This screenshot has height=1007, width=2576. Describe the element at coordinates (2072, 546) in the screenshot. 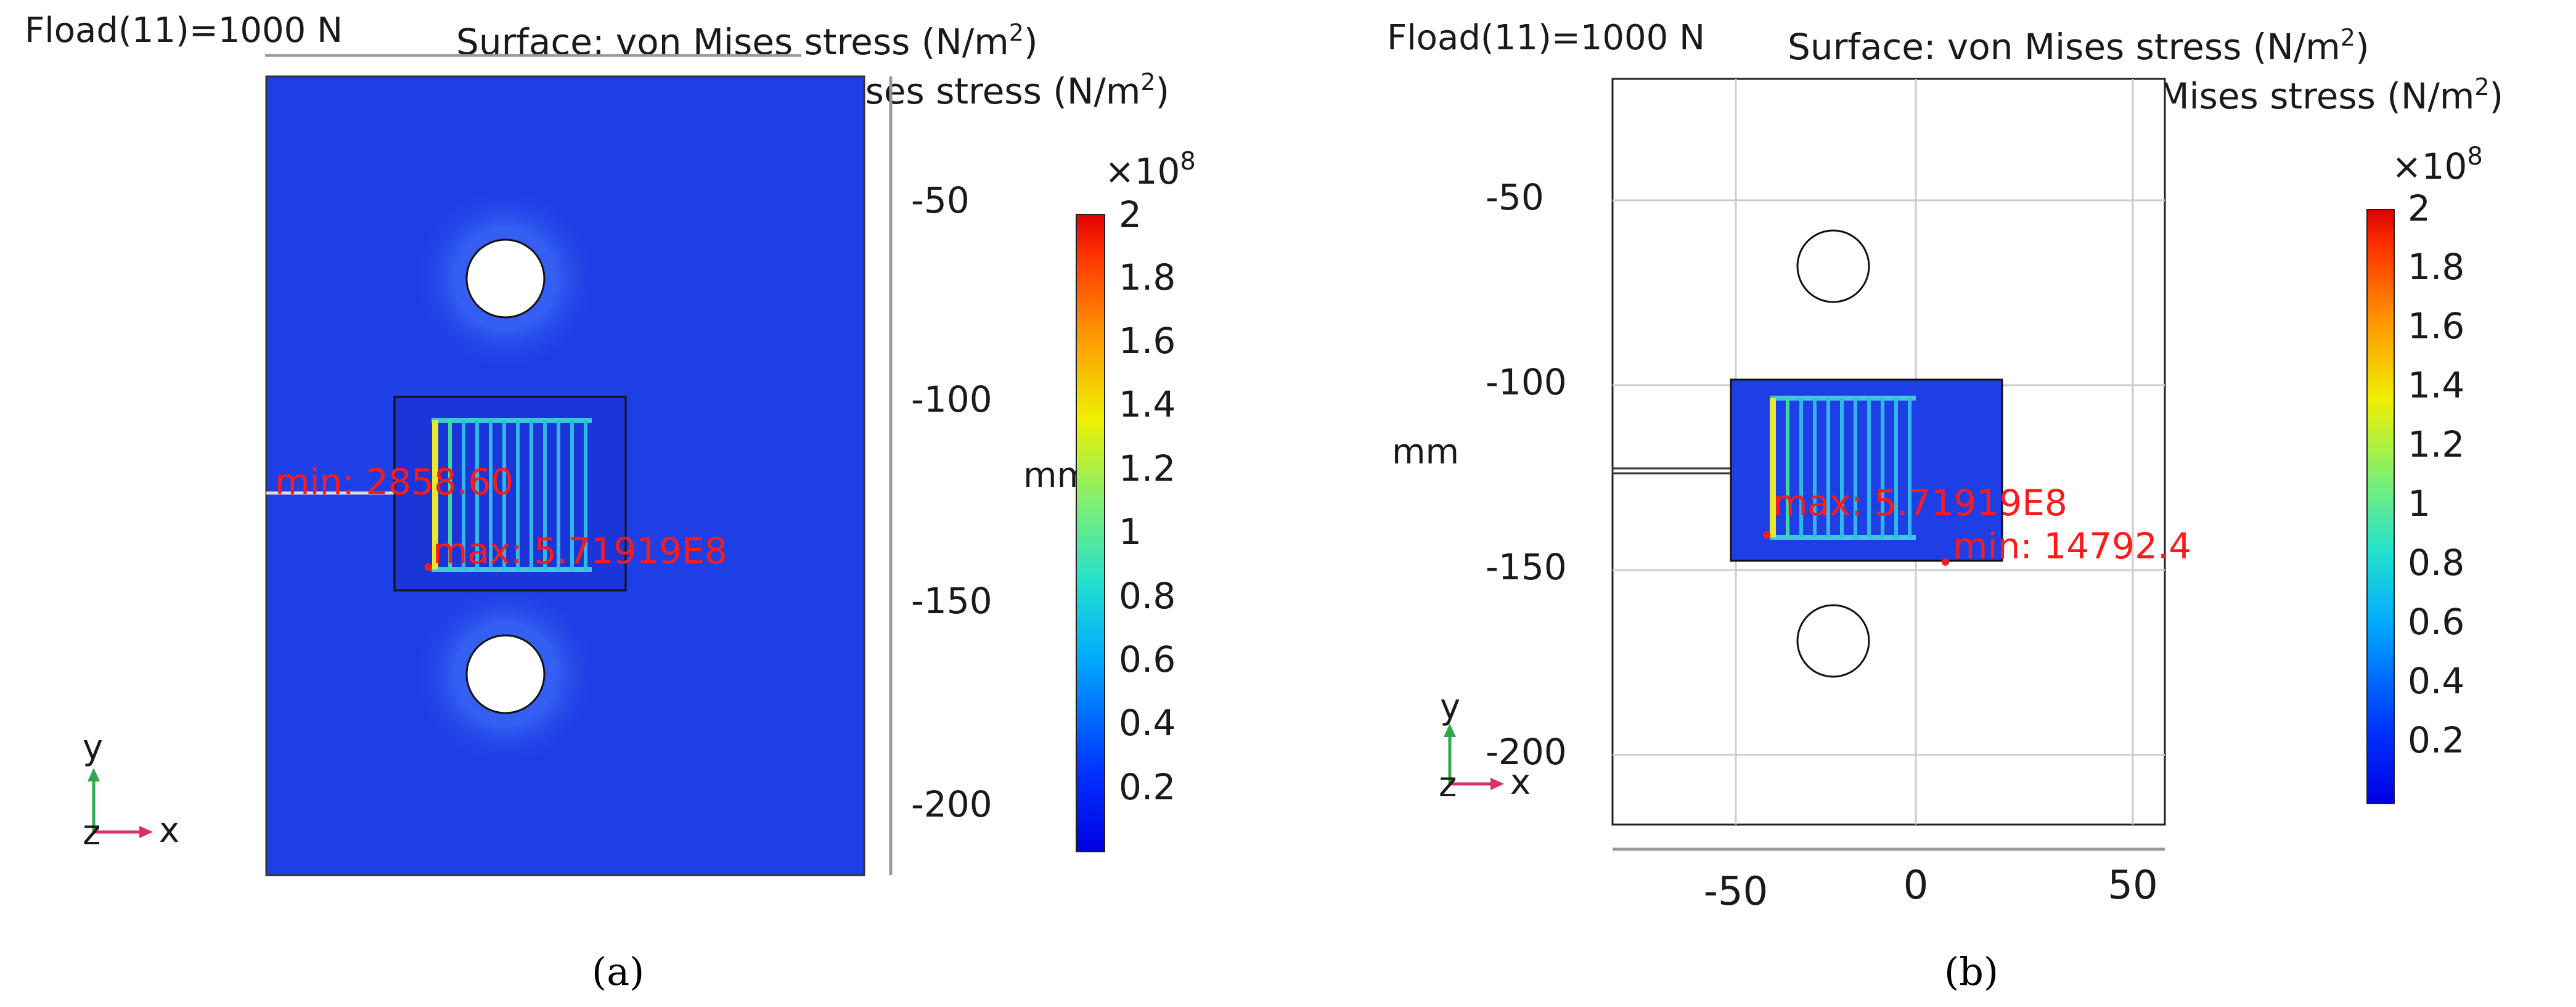

I see `min-annotation: min: 14792.4` at that location.